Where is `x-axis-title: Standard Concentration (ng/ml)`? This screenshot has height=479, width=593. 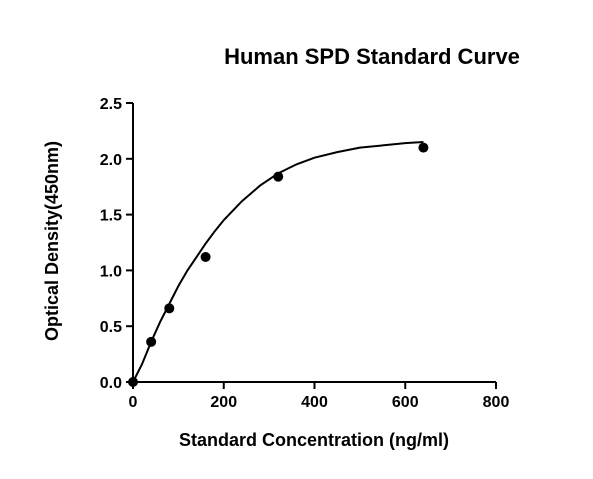 x-axis-title: Standard Concentration (ng/ml) is located at coordinates (314, 440).